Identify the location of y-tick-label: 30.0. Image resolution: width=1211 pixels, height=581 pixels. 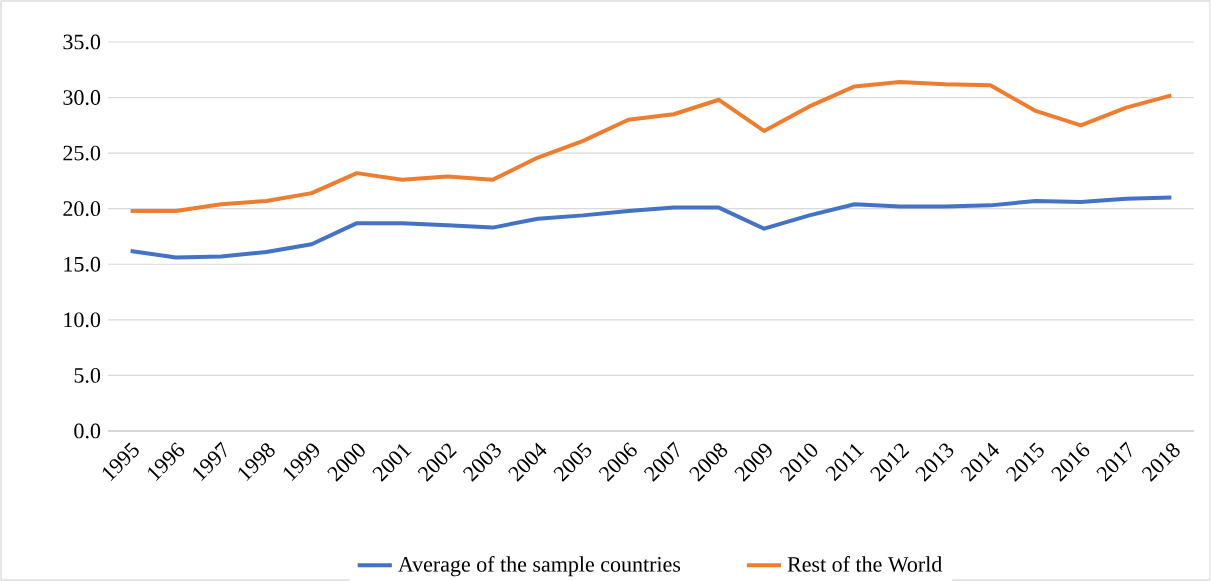
(82, 98).